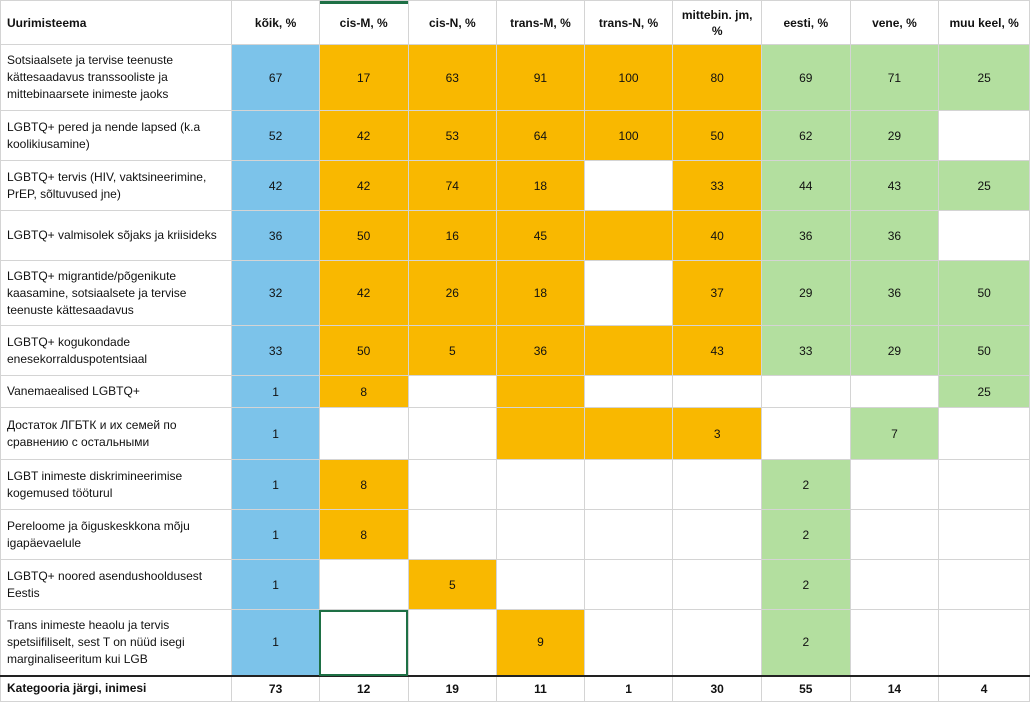 This screenshot has width=1030, height=702. Describe the element at coordinates (452, 584) in the screenshot. I see `value-cell-cis-n: 5` at that location.